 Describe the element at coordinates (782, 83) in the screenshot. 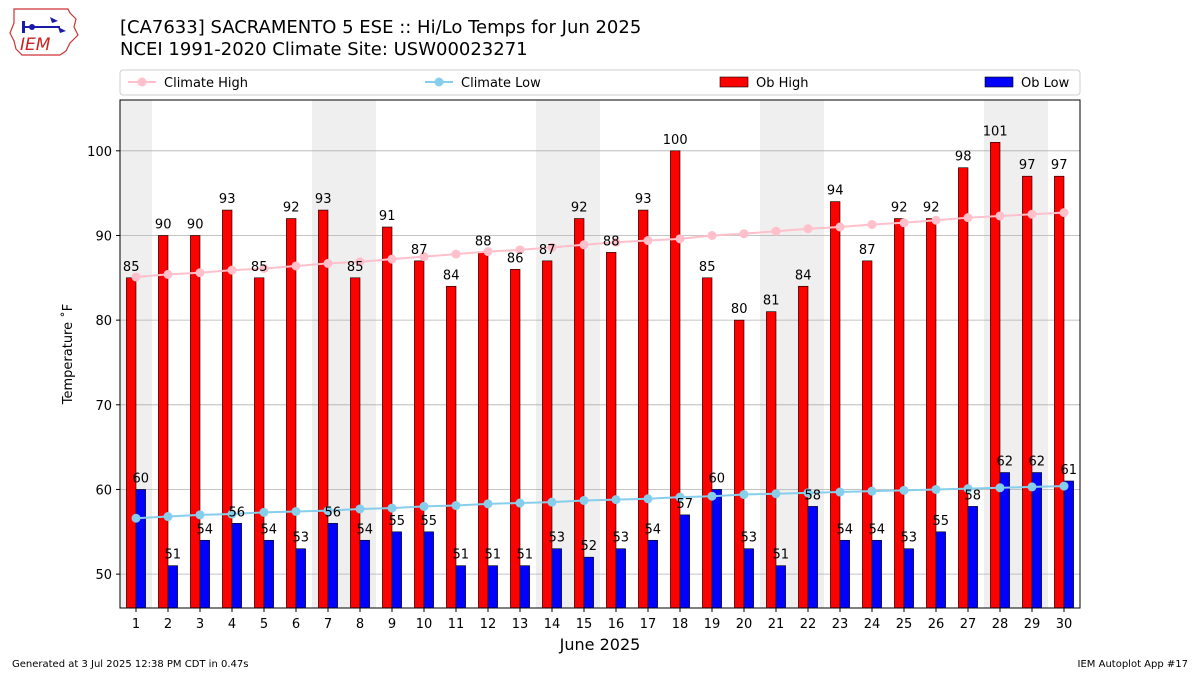

I see `legend-ob-high-label: Ob High` at that location.